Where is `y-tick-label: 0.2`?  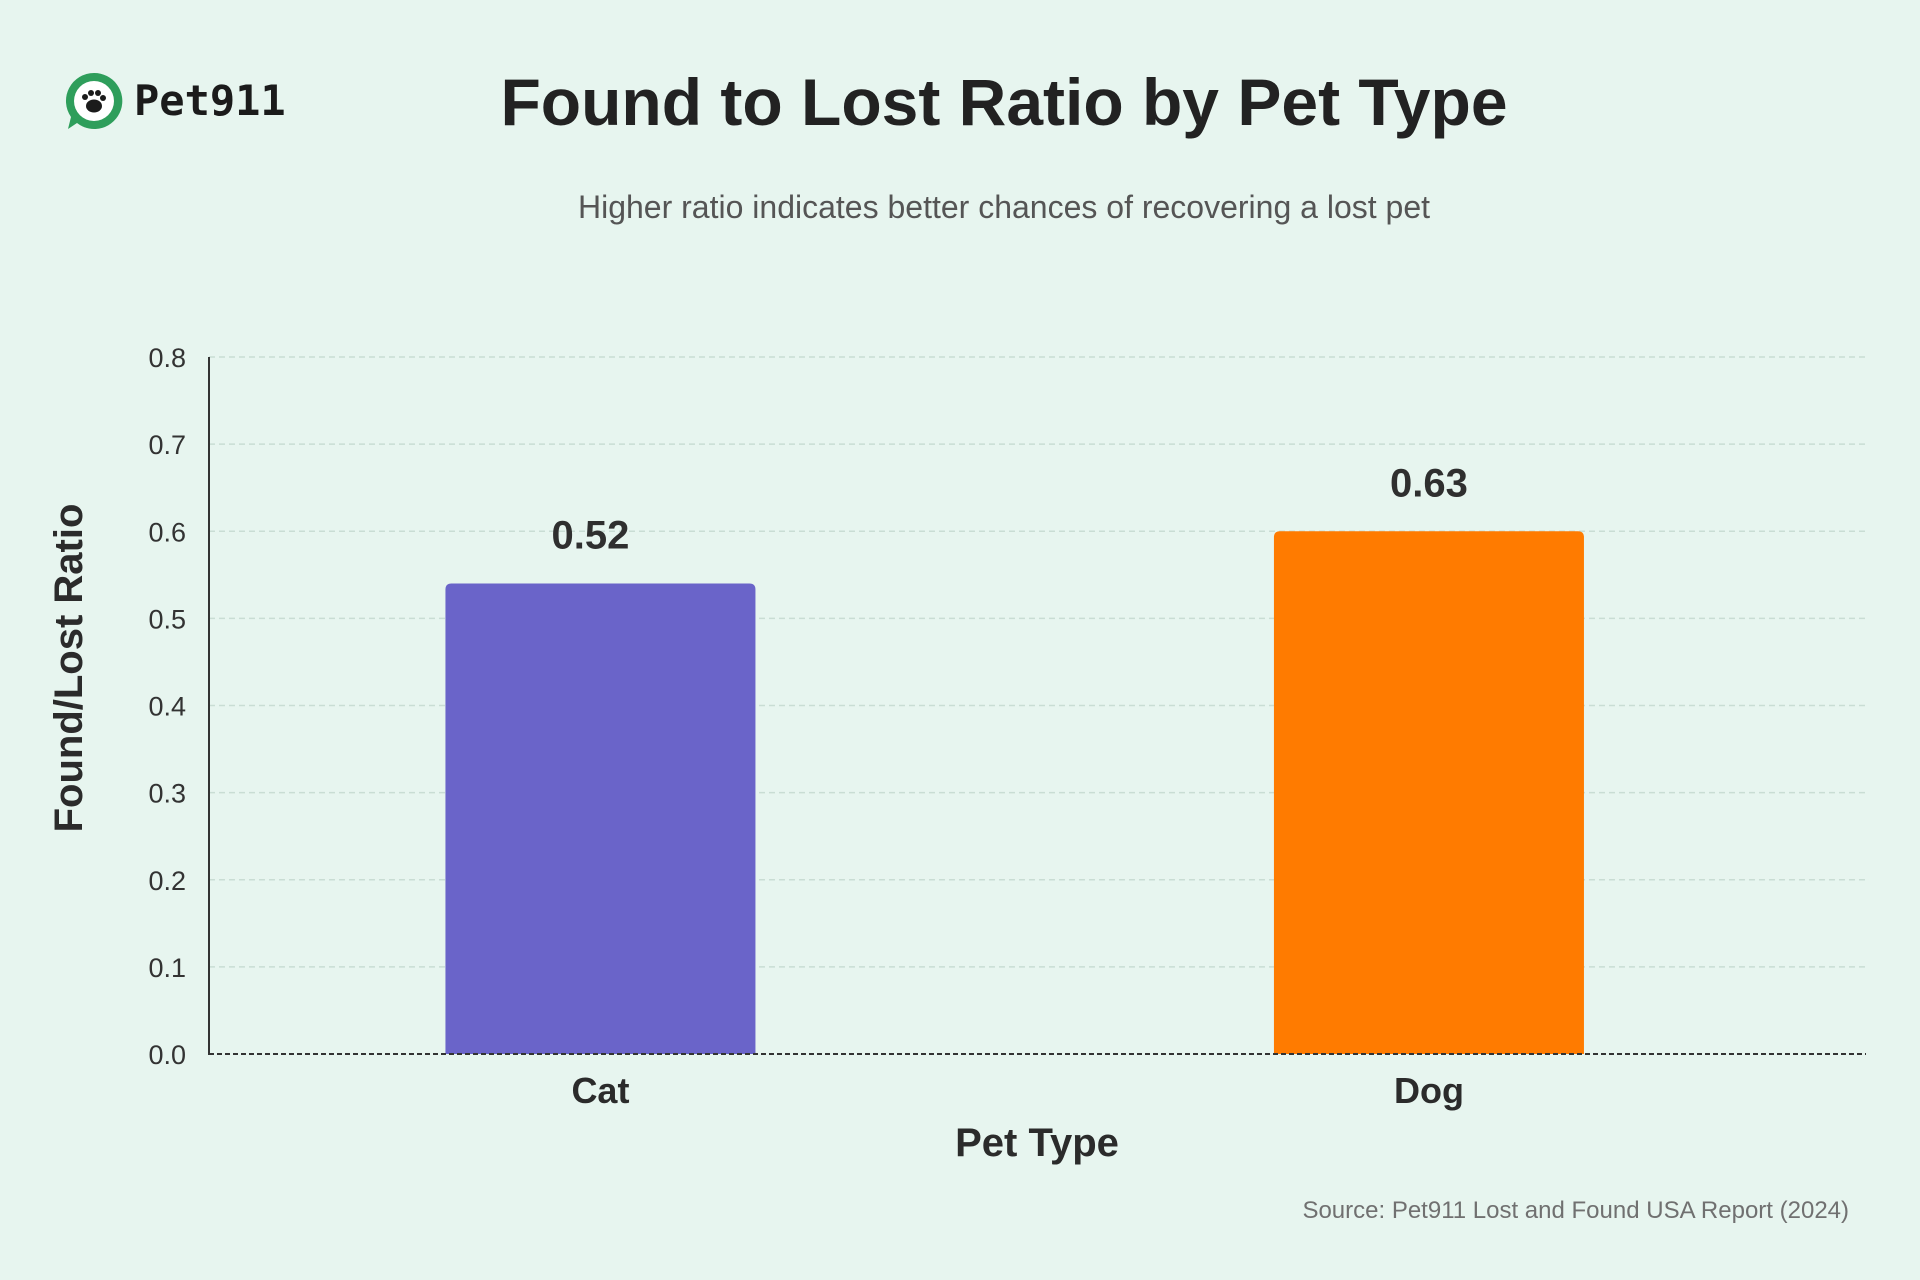
y-tick-label: 0.2 is located at coordinates (167, 881).